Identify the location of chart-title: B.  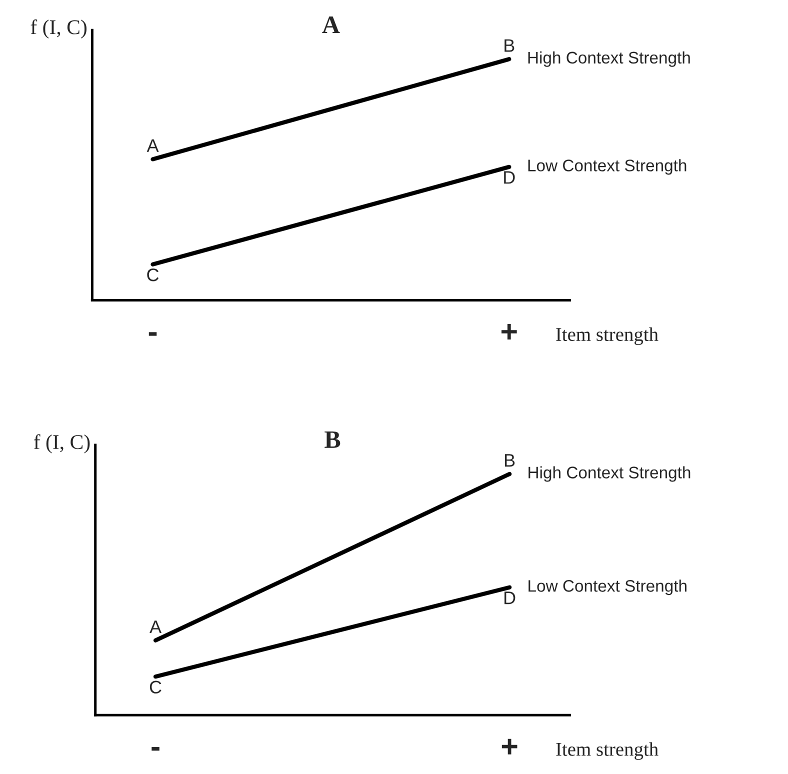
(332, 439).